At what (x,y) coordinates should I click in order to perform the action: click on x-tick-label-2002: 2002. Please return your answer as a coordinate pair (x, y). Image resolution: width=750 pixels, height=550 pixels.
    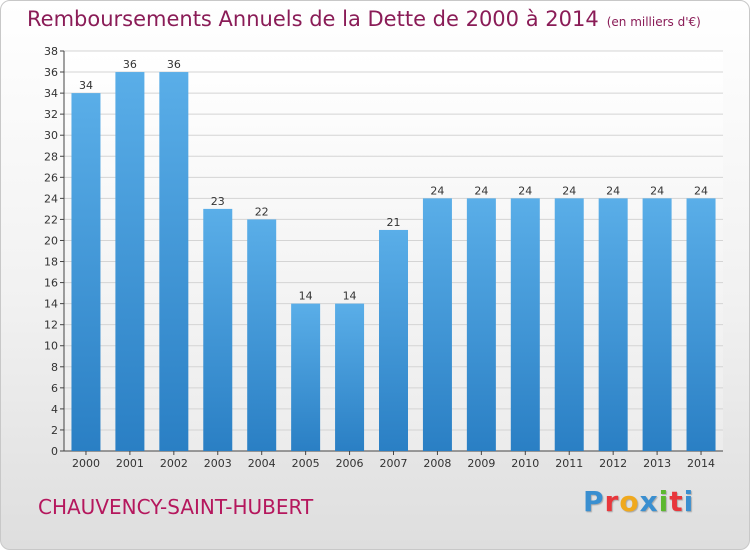
    Looking at the image, I should click on (174, 463).